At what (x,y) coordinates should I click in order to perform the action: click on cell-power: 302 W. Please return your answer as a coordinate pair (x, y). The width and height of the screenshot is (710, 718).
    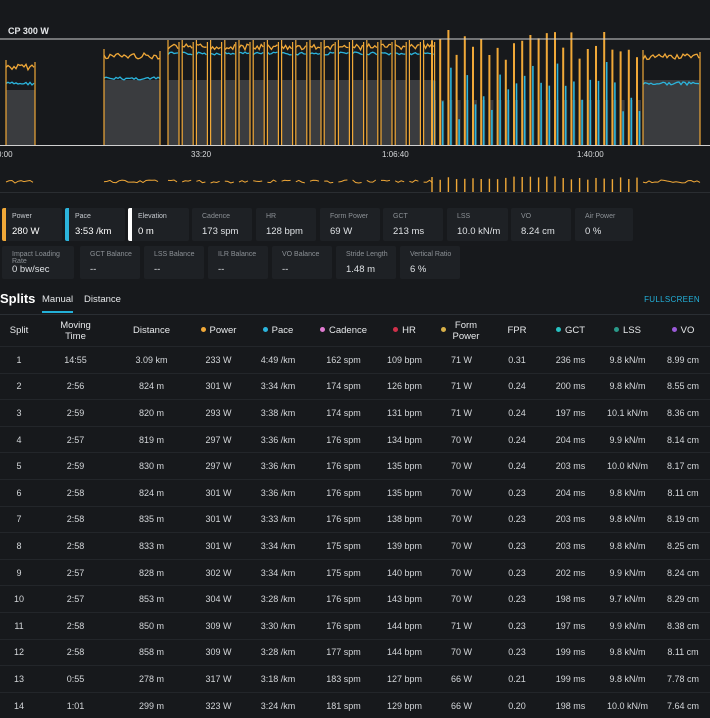
    Looking at the image, I should click on (218, 572).